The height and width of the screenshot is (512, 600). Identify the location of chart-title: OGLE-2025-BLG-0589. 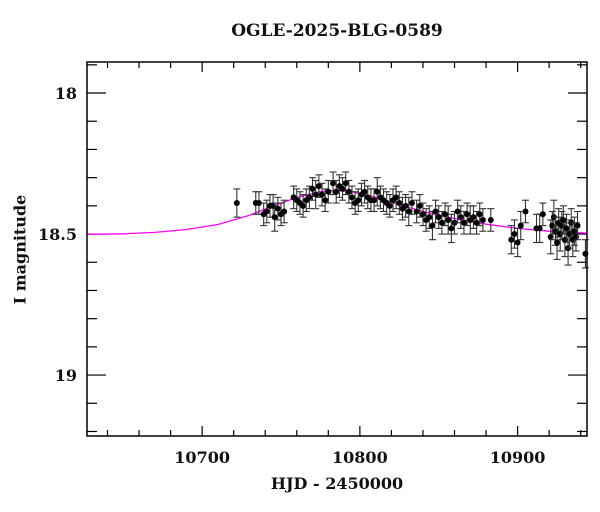
(337, 31).